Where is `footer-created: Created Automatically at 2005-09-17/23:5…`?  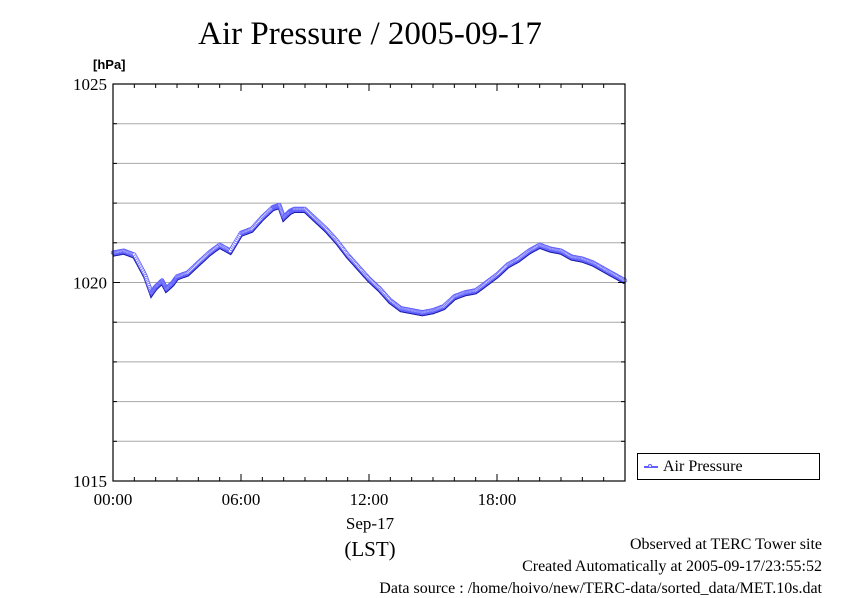
footer-created: Created Automatically at 2005-09-17/23:5… is located at coordinates (672, 566).